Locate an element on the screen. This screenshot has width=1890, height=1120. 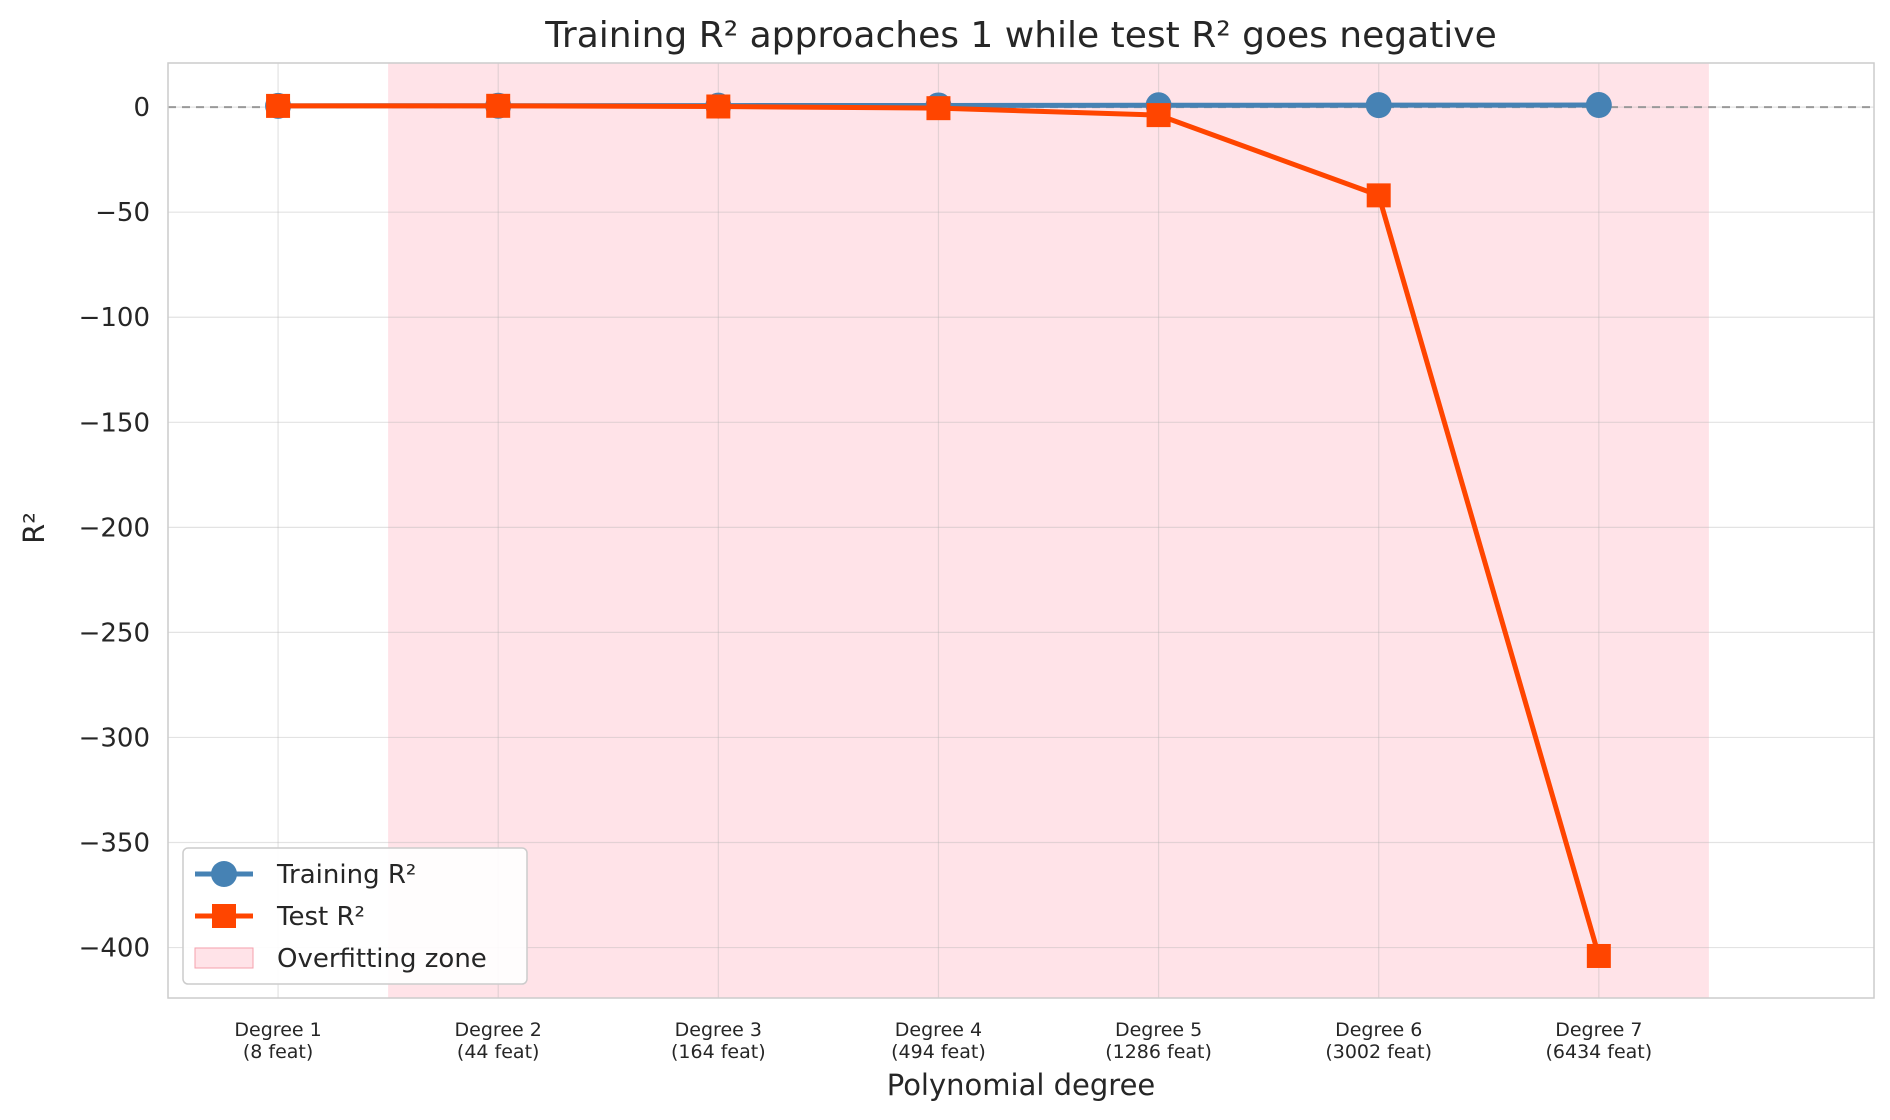
y-tick-label: −200 is located at coordinates (114, 528).